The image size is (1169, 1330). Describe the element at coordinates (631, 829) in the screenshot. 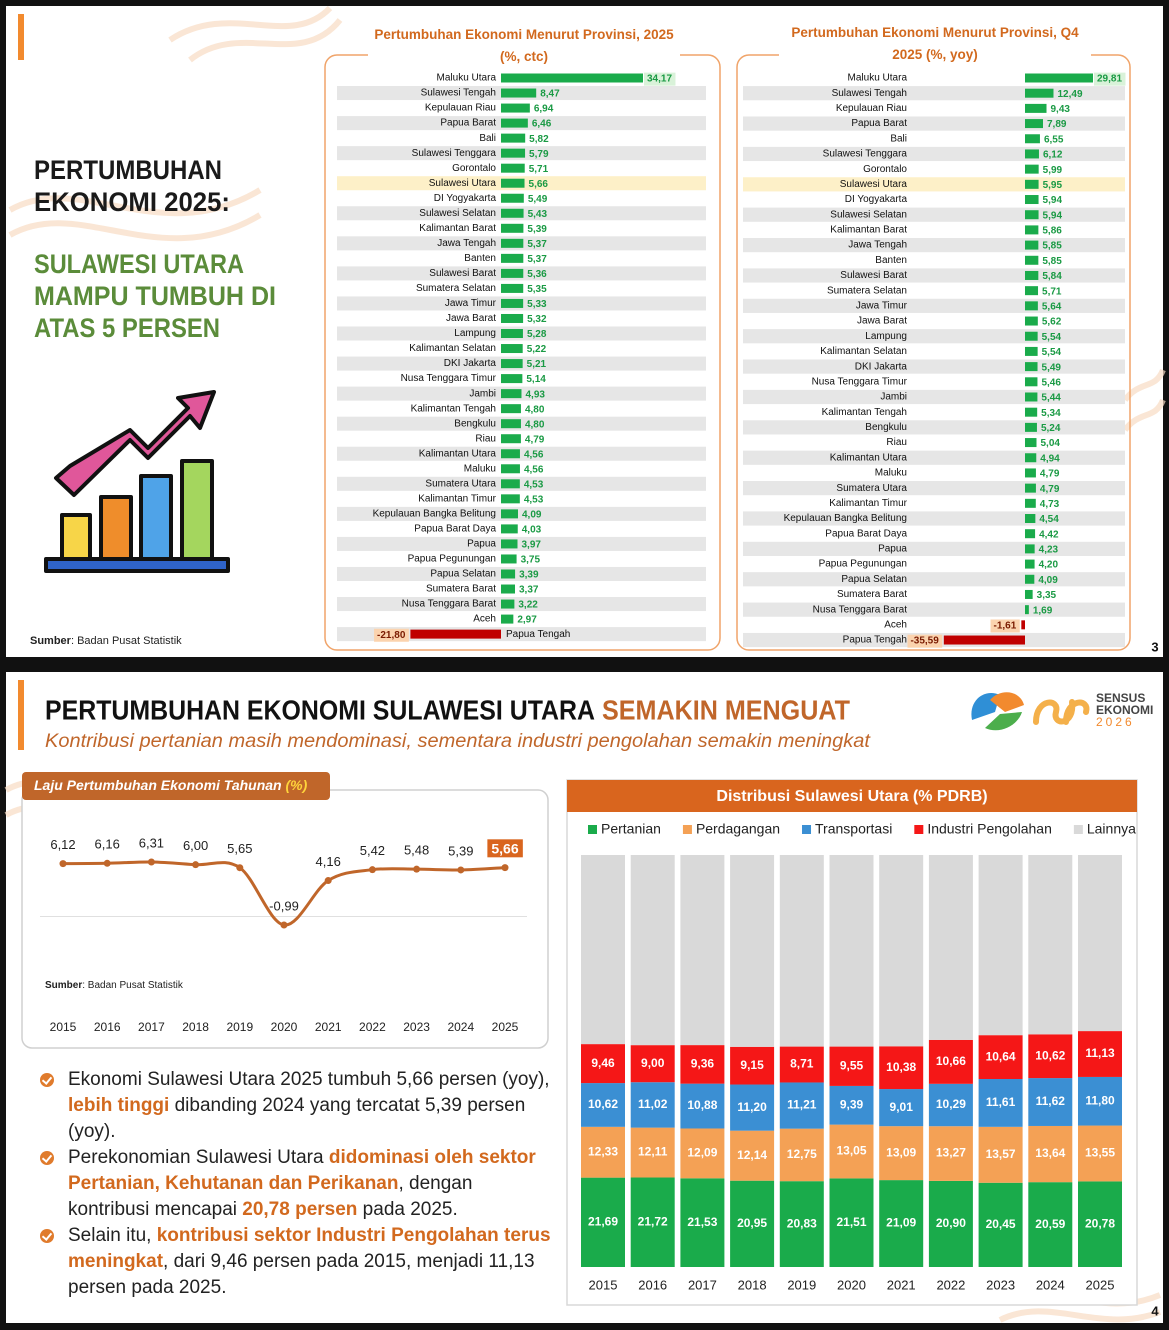

I see `legend-label: Pertanian` at that location.